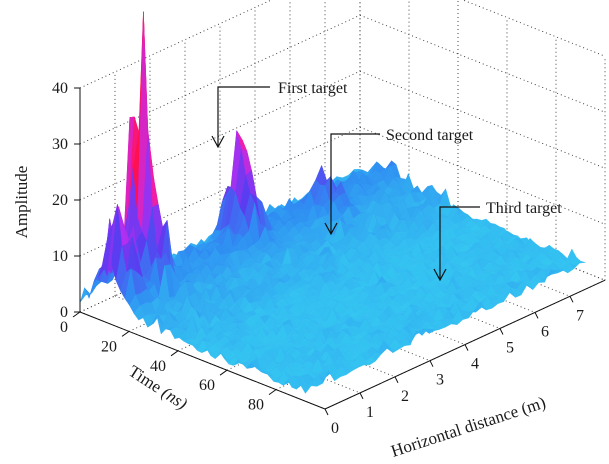  What do you see at coordinates (545, 331) in the screenshot?
I see `x-tick-label: 6` at bounding box center [545, 331].